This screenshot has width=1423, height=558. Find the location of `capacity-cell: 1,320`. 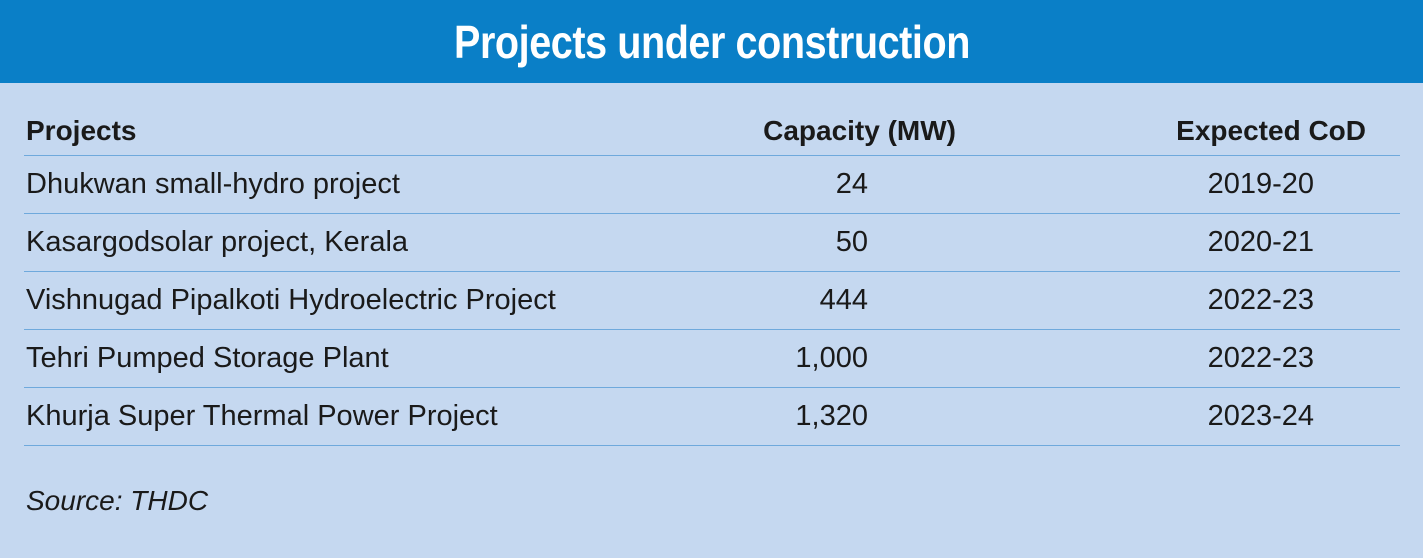

capacity-cell: 1,320 is located at coordinates (831, 416).